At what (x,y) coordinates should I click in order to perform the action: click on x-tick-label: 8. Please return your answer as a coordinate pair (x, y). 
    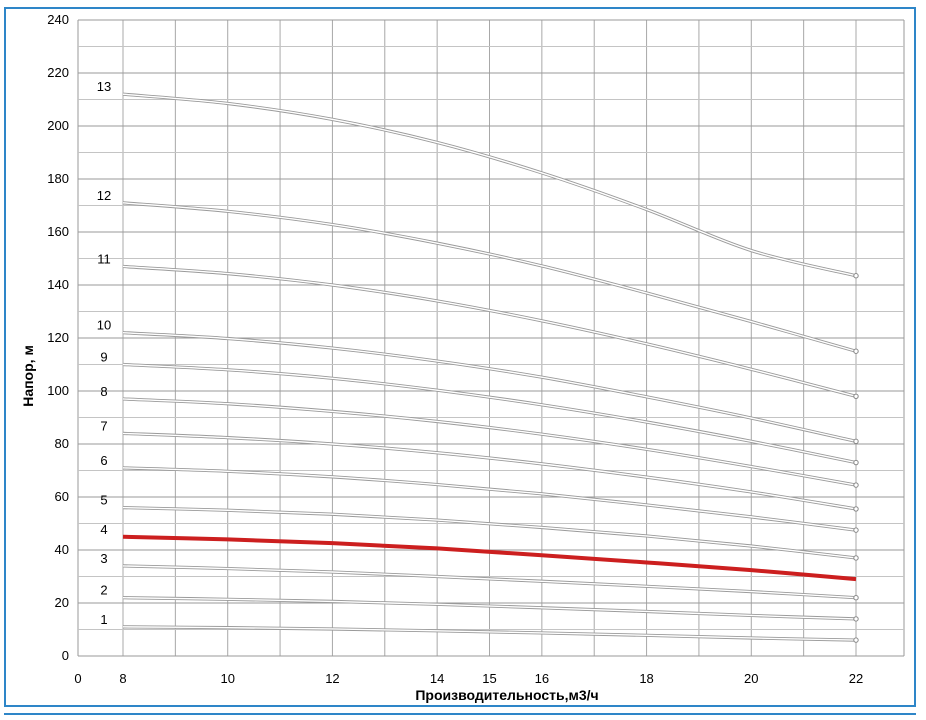
    Looking at the image, I should click on (122, 678).